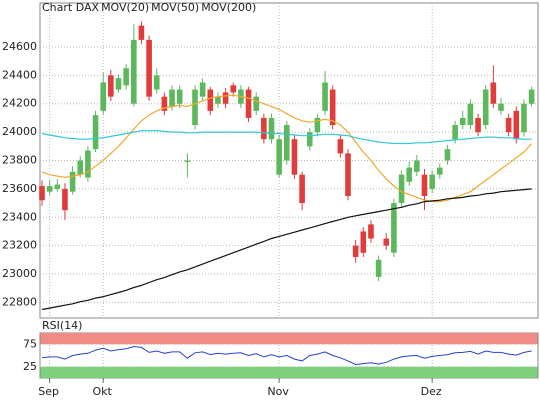  Describe the element at coordinates (103, 391) in the screenshot. I see `x-tick-label: Okt` at that location.